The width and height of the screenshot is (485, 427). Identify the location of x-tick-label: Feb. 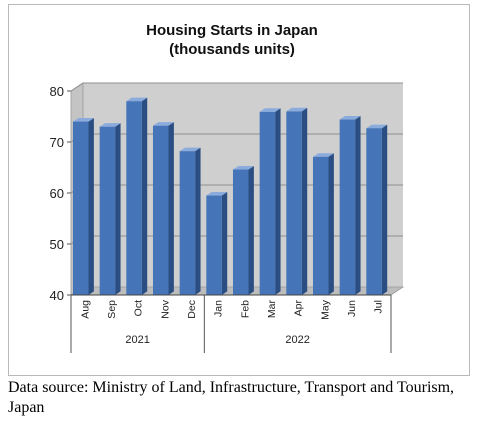
(245, 309).